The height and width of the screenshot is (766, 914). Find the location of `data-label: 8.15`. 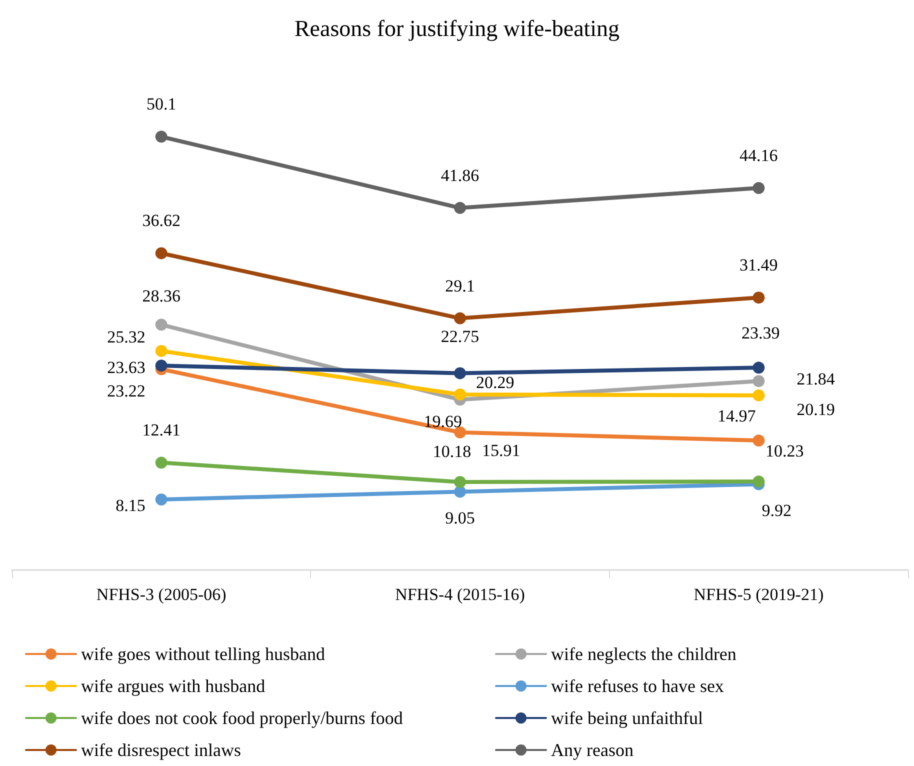

data-label: 8.15 is located at coordinates (131, 506).